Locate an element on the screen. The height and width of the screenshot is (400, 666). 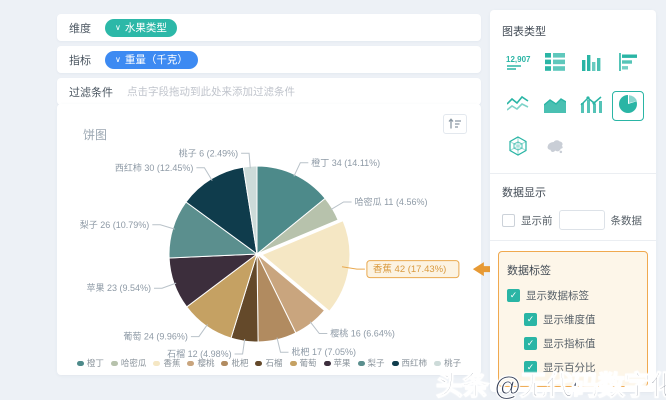
sort-button is located at coordinates (455, 124).